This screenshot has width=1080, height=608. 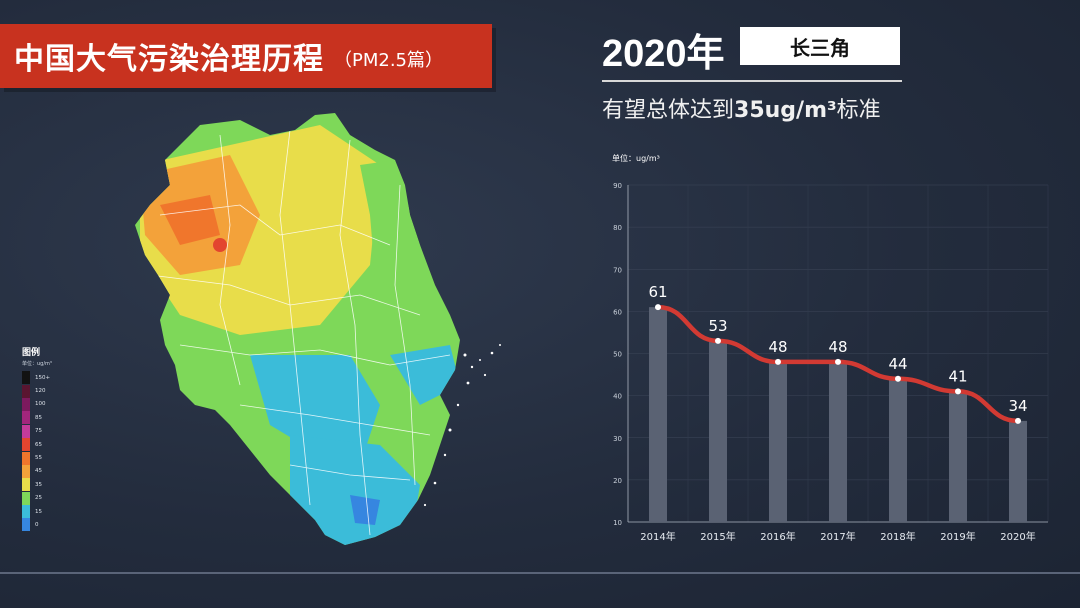 What do you see at coordinates (777, 536) in the screenshot?
I see `x-tick-label: 2016年` at bounding box center [777, 536].